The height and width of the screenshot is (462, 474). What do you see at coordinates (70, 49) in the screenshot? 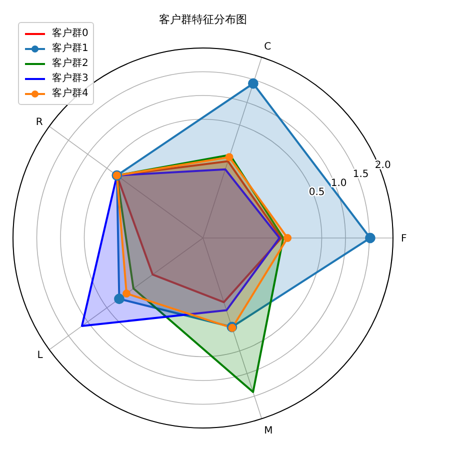
I see `legend-label: 客户群1` at bounding box center [70, 49].